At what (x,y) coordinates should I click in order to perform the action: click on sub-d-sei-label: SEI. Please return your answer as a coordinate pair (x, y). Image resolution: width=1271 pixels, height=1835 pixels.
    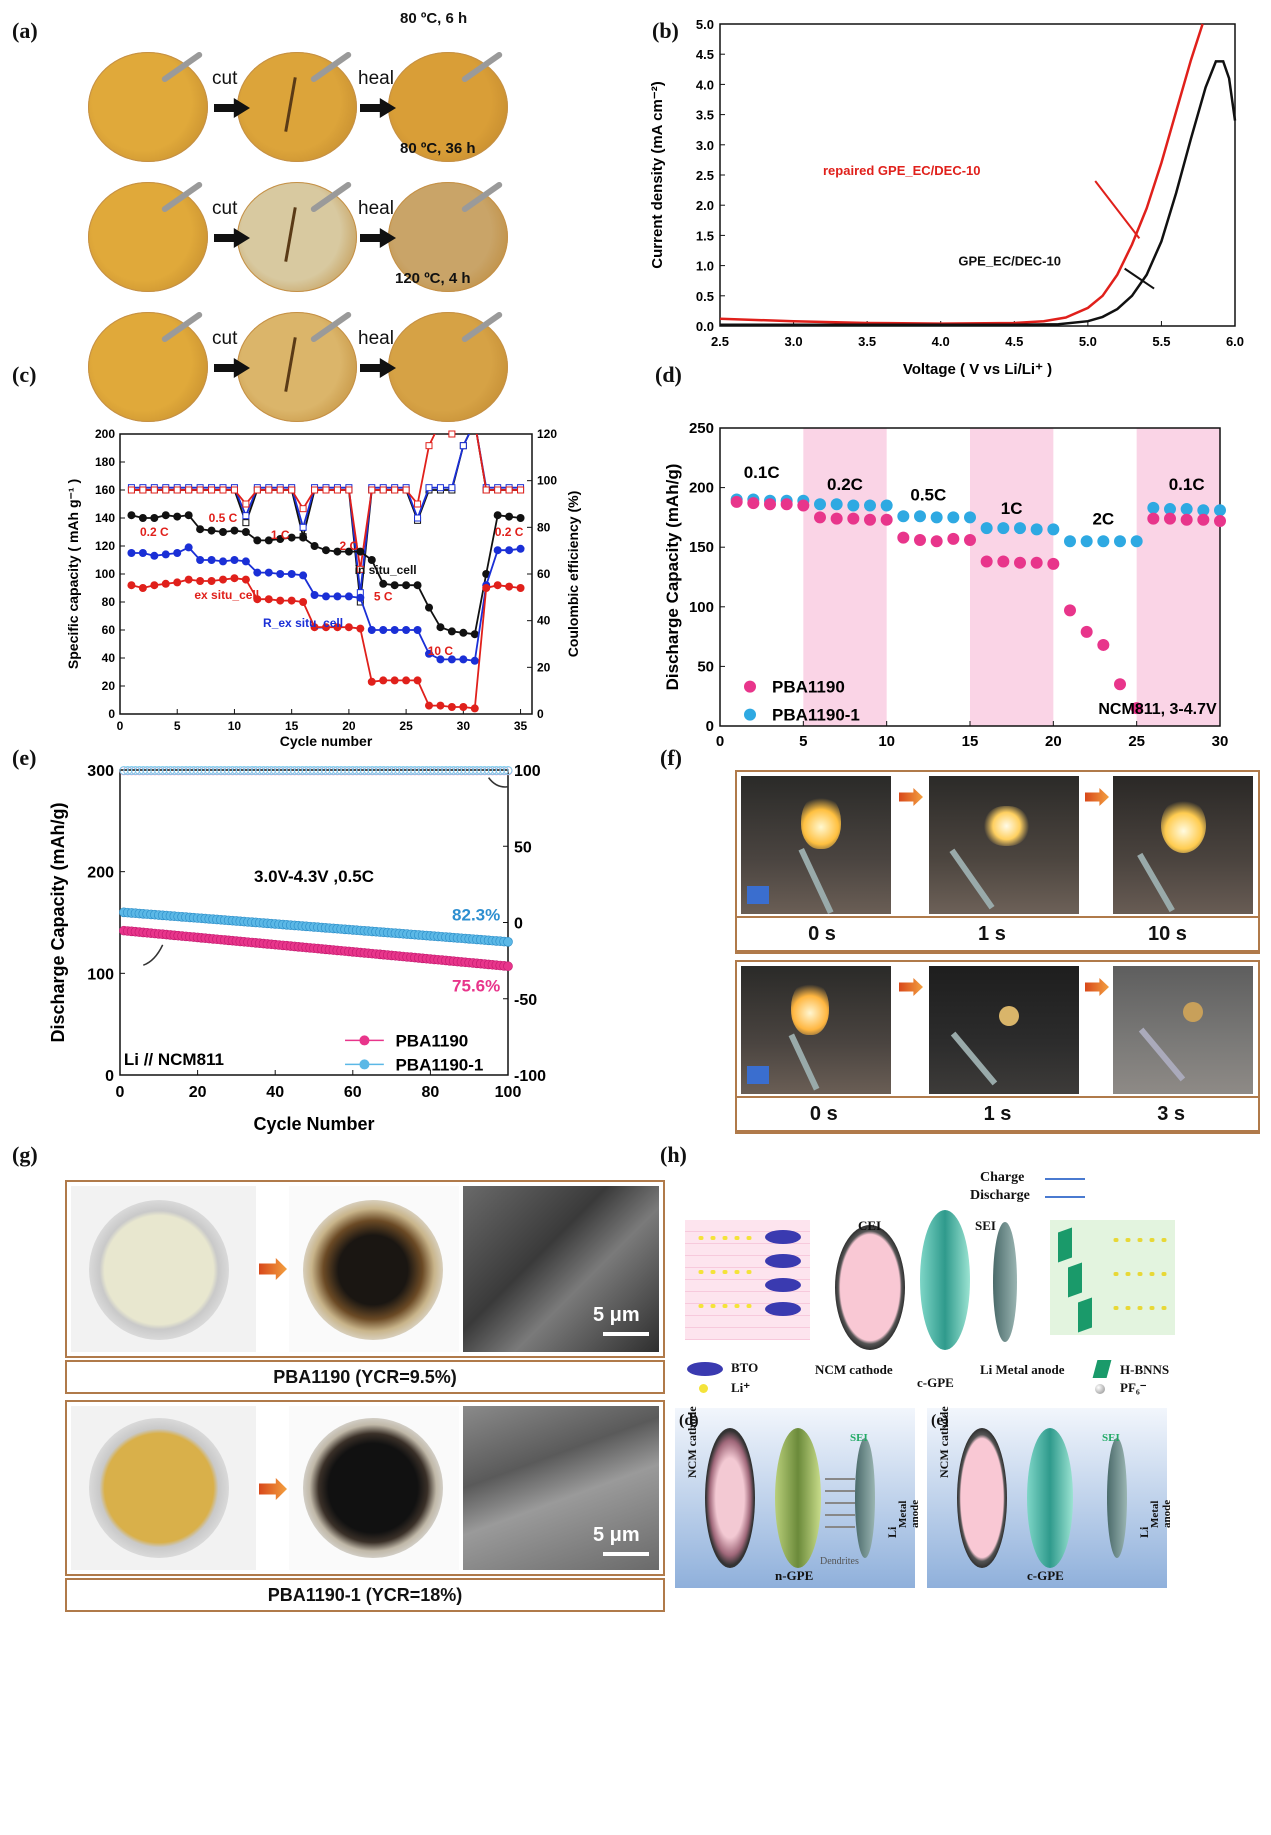
    Looking at the image, I should click on (859, 1438).